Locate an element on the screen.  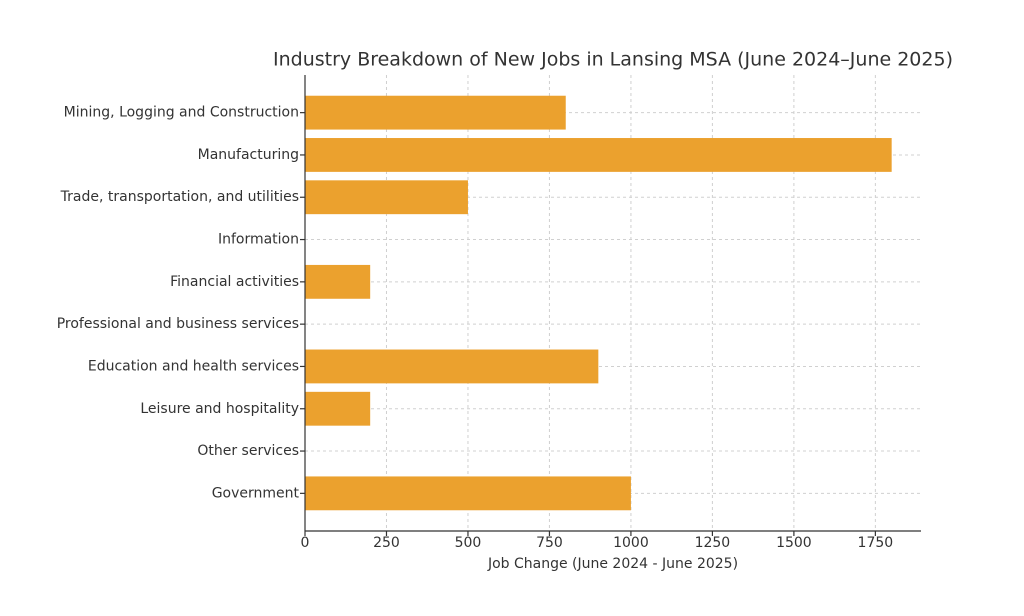
y-tick-label: Professional and business services is located at coordinates (178, 324).